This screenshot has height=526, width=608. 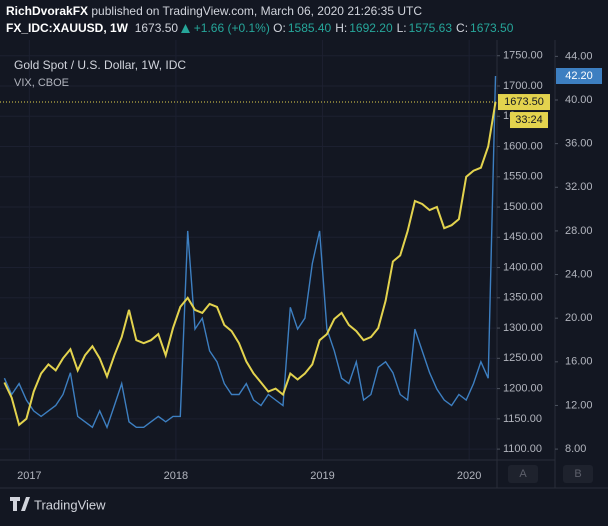 What do you see at coordinates (523, 267) in the screenshot?
I see `y-tick-label: 1400.00` at bounding box center [523, 267].